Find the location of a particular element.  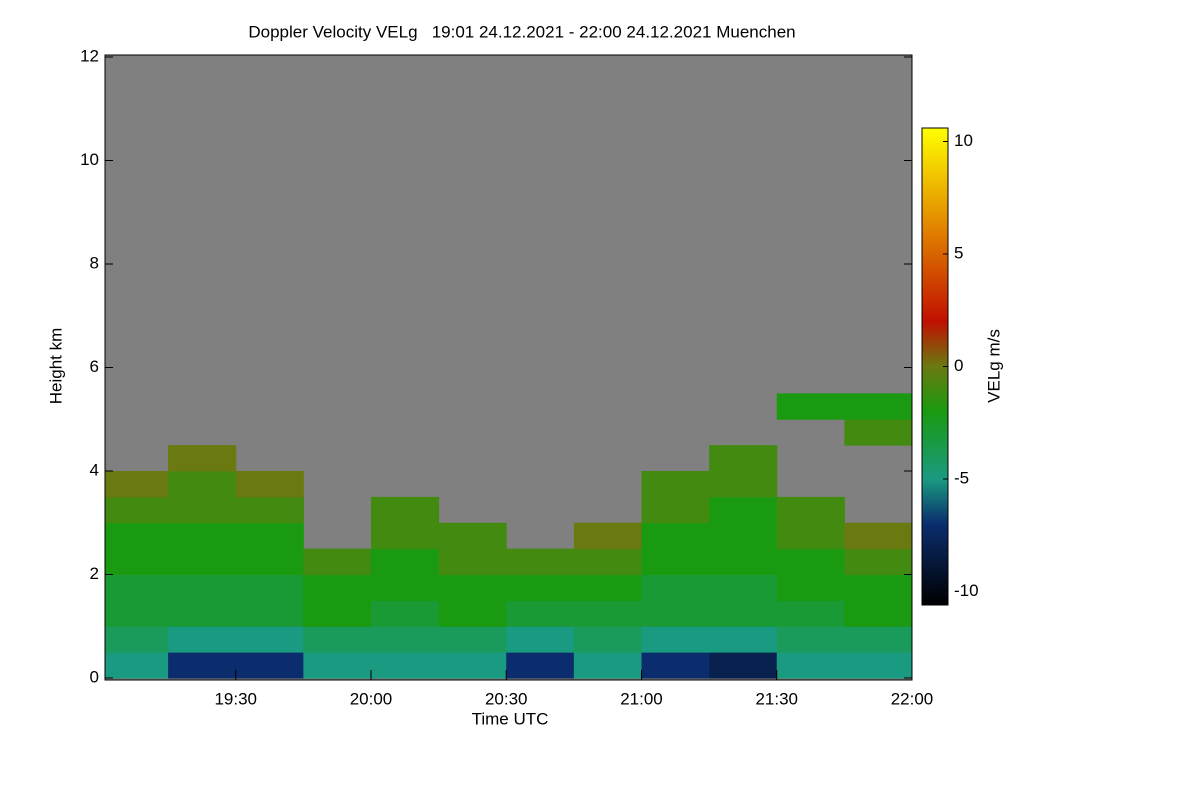

y-tick-label: 10 is located at coordinates (89, 159).